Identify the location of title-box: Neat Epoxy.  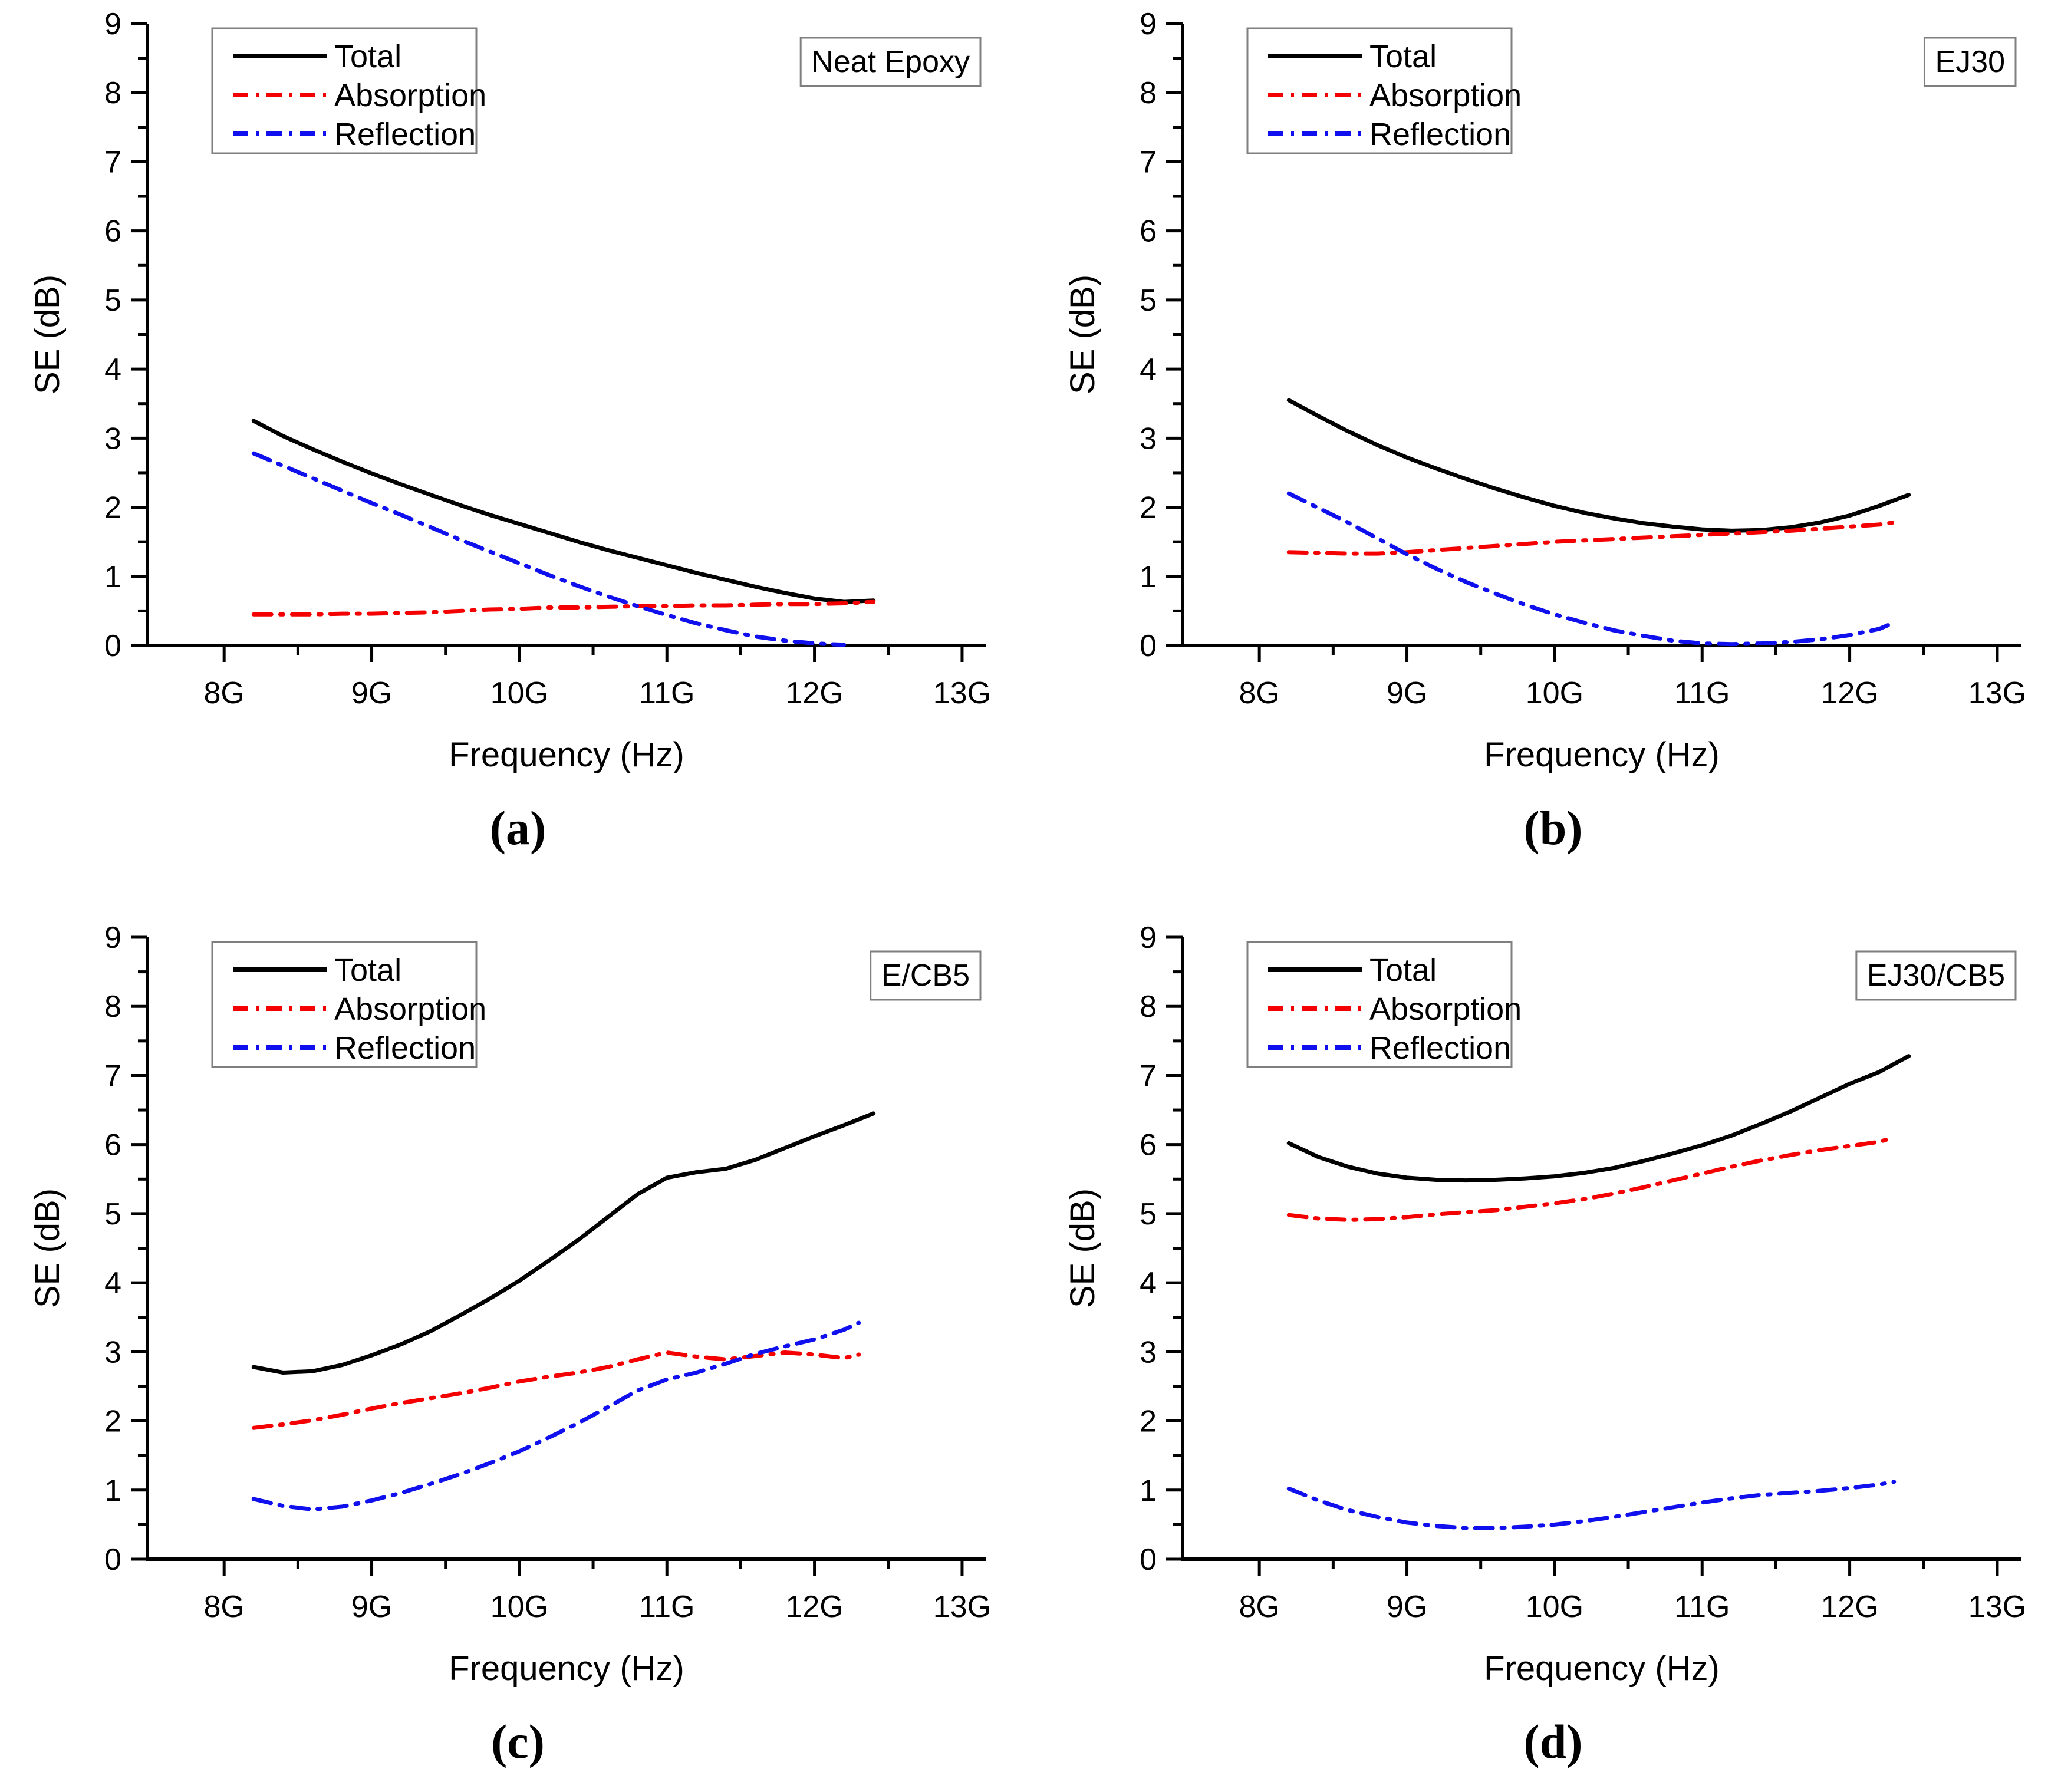
(891, 62).